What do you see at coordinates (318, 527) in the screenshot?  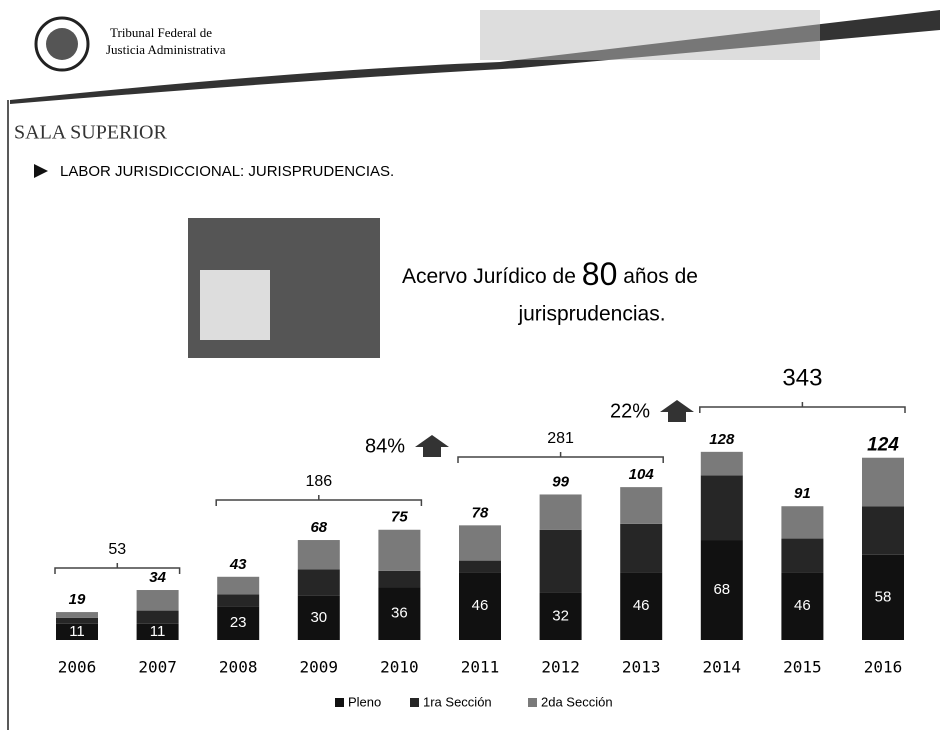 I see `total-label: 68` at bounding box center [318, 527].